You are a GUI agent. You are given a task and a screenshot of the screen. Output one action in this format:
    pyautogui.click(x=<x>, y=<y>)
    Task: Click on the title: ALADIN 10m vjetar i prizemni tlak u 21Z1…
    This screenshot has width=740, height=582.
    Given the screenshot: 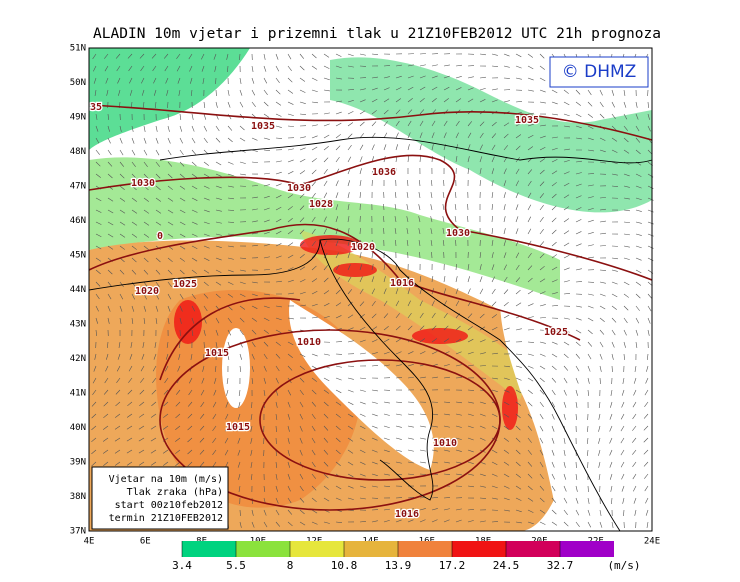 What is the action you would take?
    pyautogui.click(x=377, y=34)
    